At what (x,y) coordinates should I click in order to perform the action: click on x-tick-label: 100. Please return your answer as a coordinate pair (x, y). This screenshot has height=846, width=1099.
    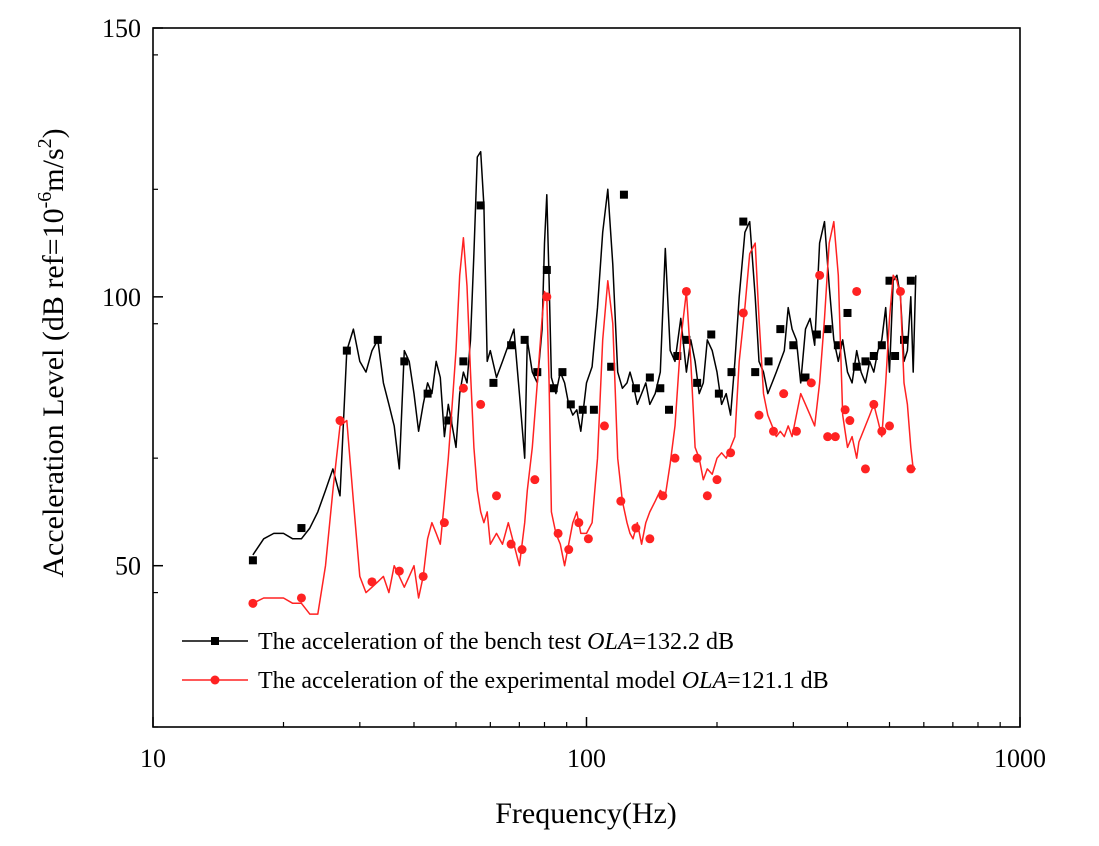
    Looking at the image, I should click on (586, 758).